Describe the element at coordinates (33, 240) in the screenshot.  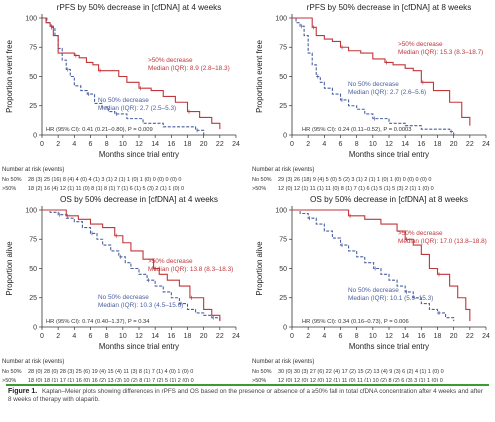
I see `y-tick-label: 75` at that location.